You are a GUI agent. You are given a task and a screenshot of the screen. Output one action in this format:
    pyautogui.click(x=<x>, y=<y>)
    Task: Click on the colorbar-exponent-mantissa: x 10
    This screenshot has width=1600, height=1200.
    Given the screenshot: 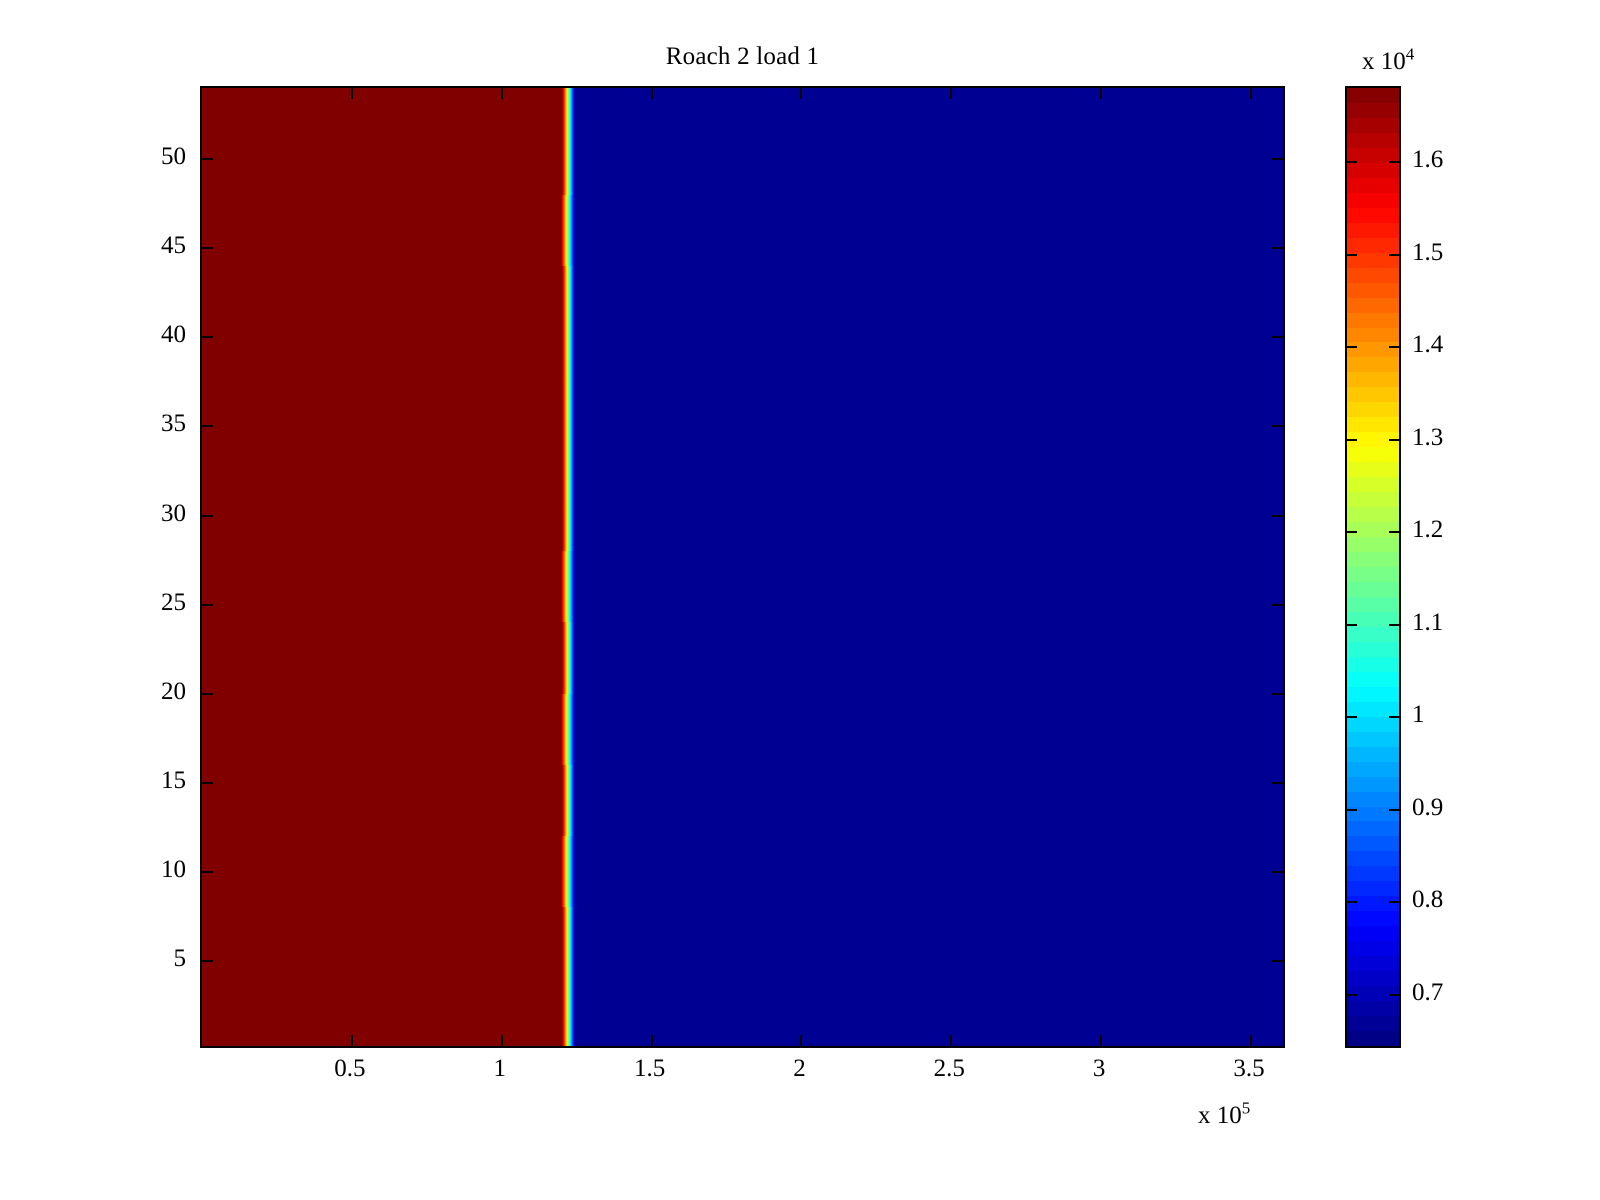 What is the action you would take?
    pyautogui.click(x=1384, y=61)
    